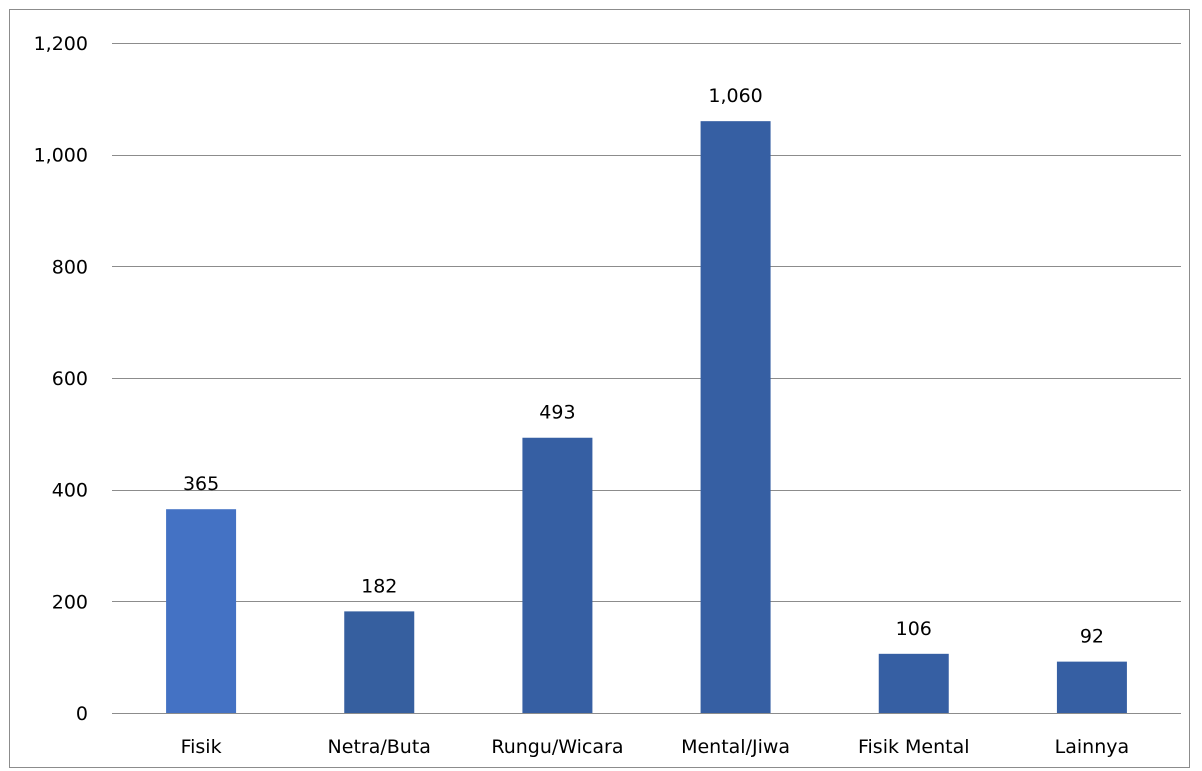 The width and height of the screenshot is (1202, 771). Describe the element at coordinates (70, 379) in the screenshot. I see `y-tick-label: 600` at that location.